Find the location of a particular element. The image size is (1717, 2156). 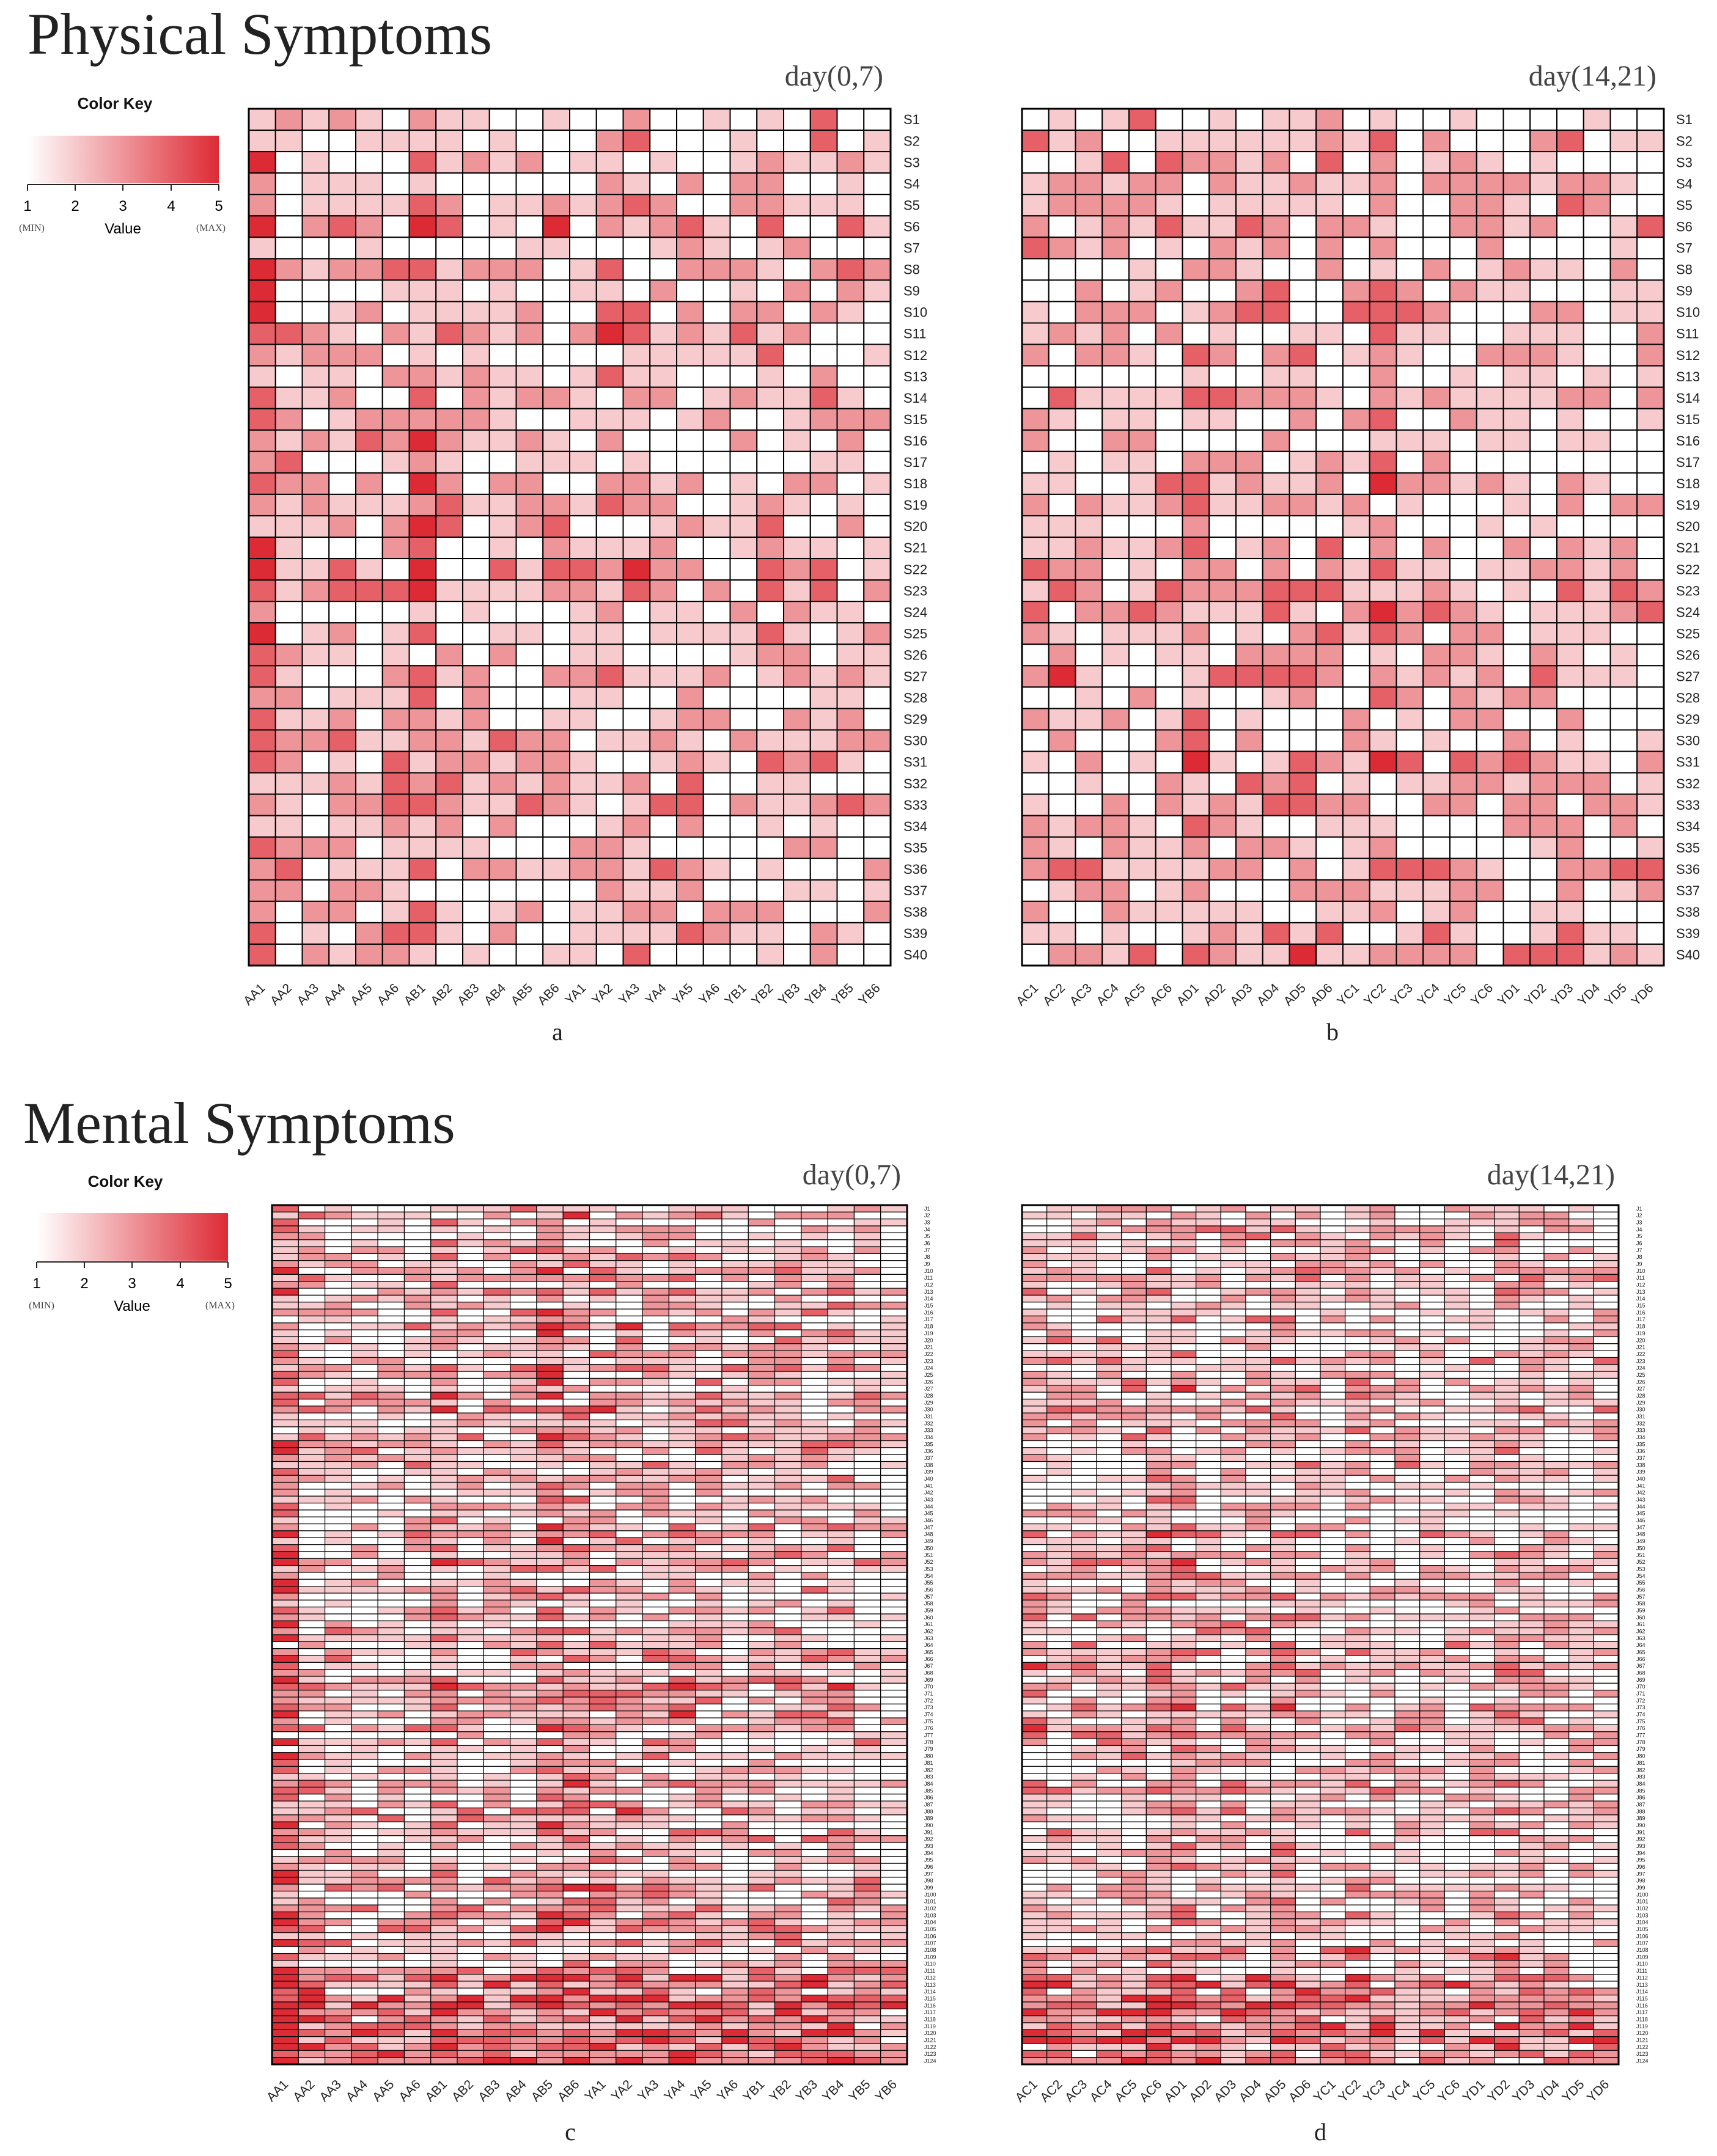

row-label: S31 is located at coordinates (1688, 763).